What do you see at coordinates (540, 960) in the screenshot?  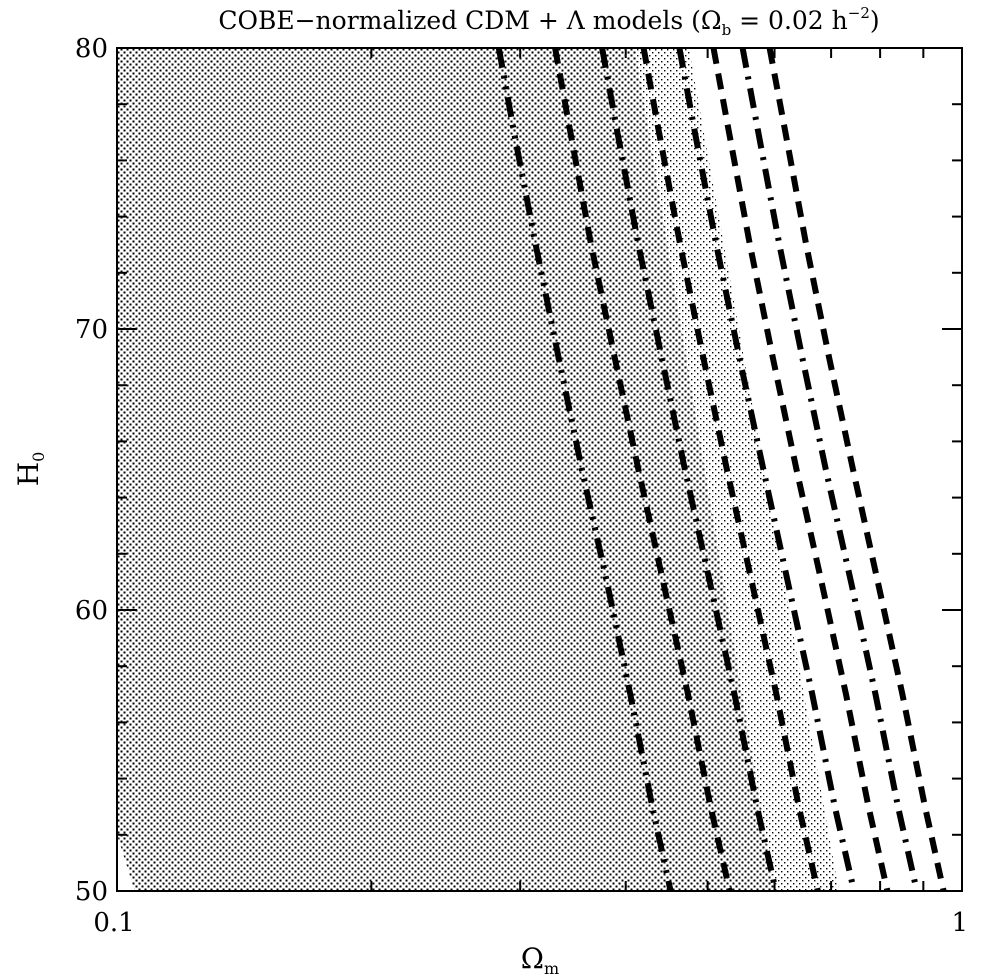 I see `x-axis-label: Ωm` at bounding box center [540, 960].